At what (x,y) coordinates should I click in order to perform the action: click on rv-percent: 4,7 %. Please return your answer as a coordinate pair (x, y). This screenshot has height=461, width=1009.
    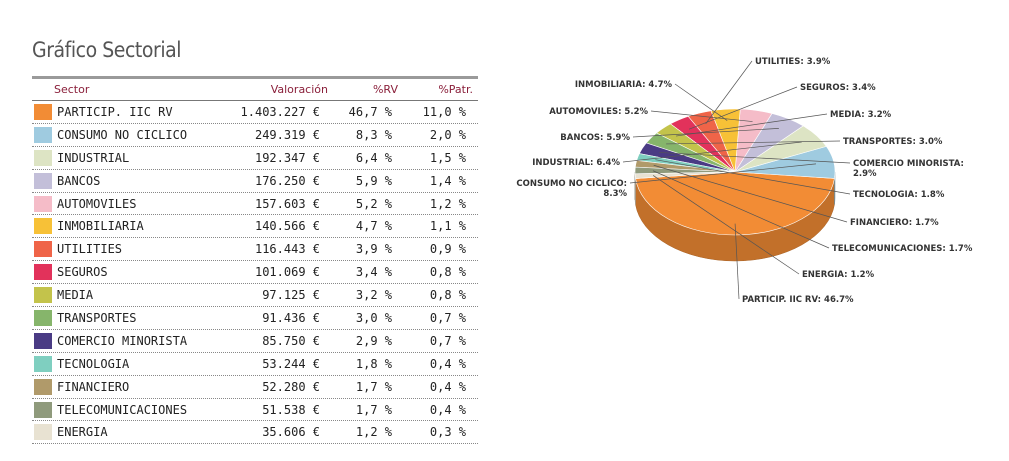
    Looking at the image, I should click on (373, 226).